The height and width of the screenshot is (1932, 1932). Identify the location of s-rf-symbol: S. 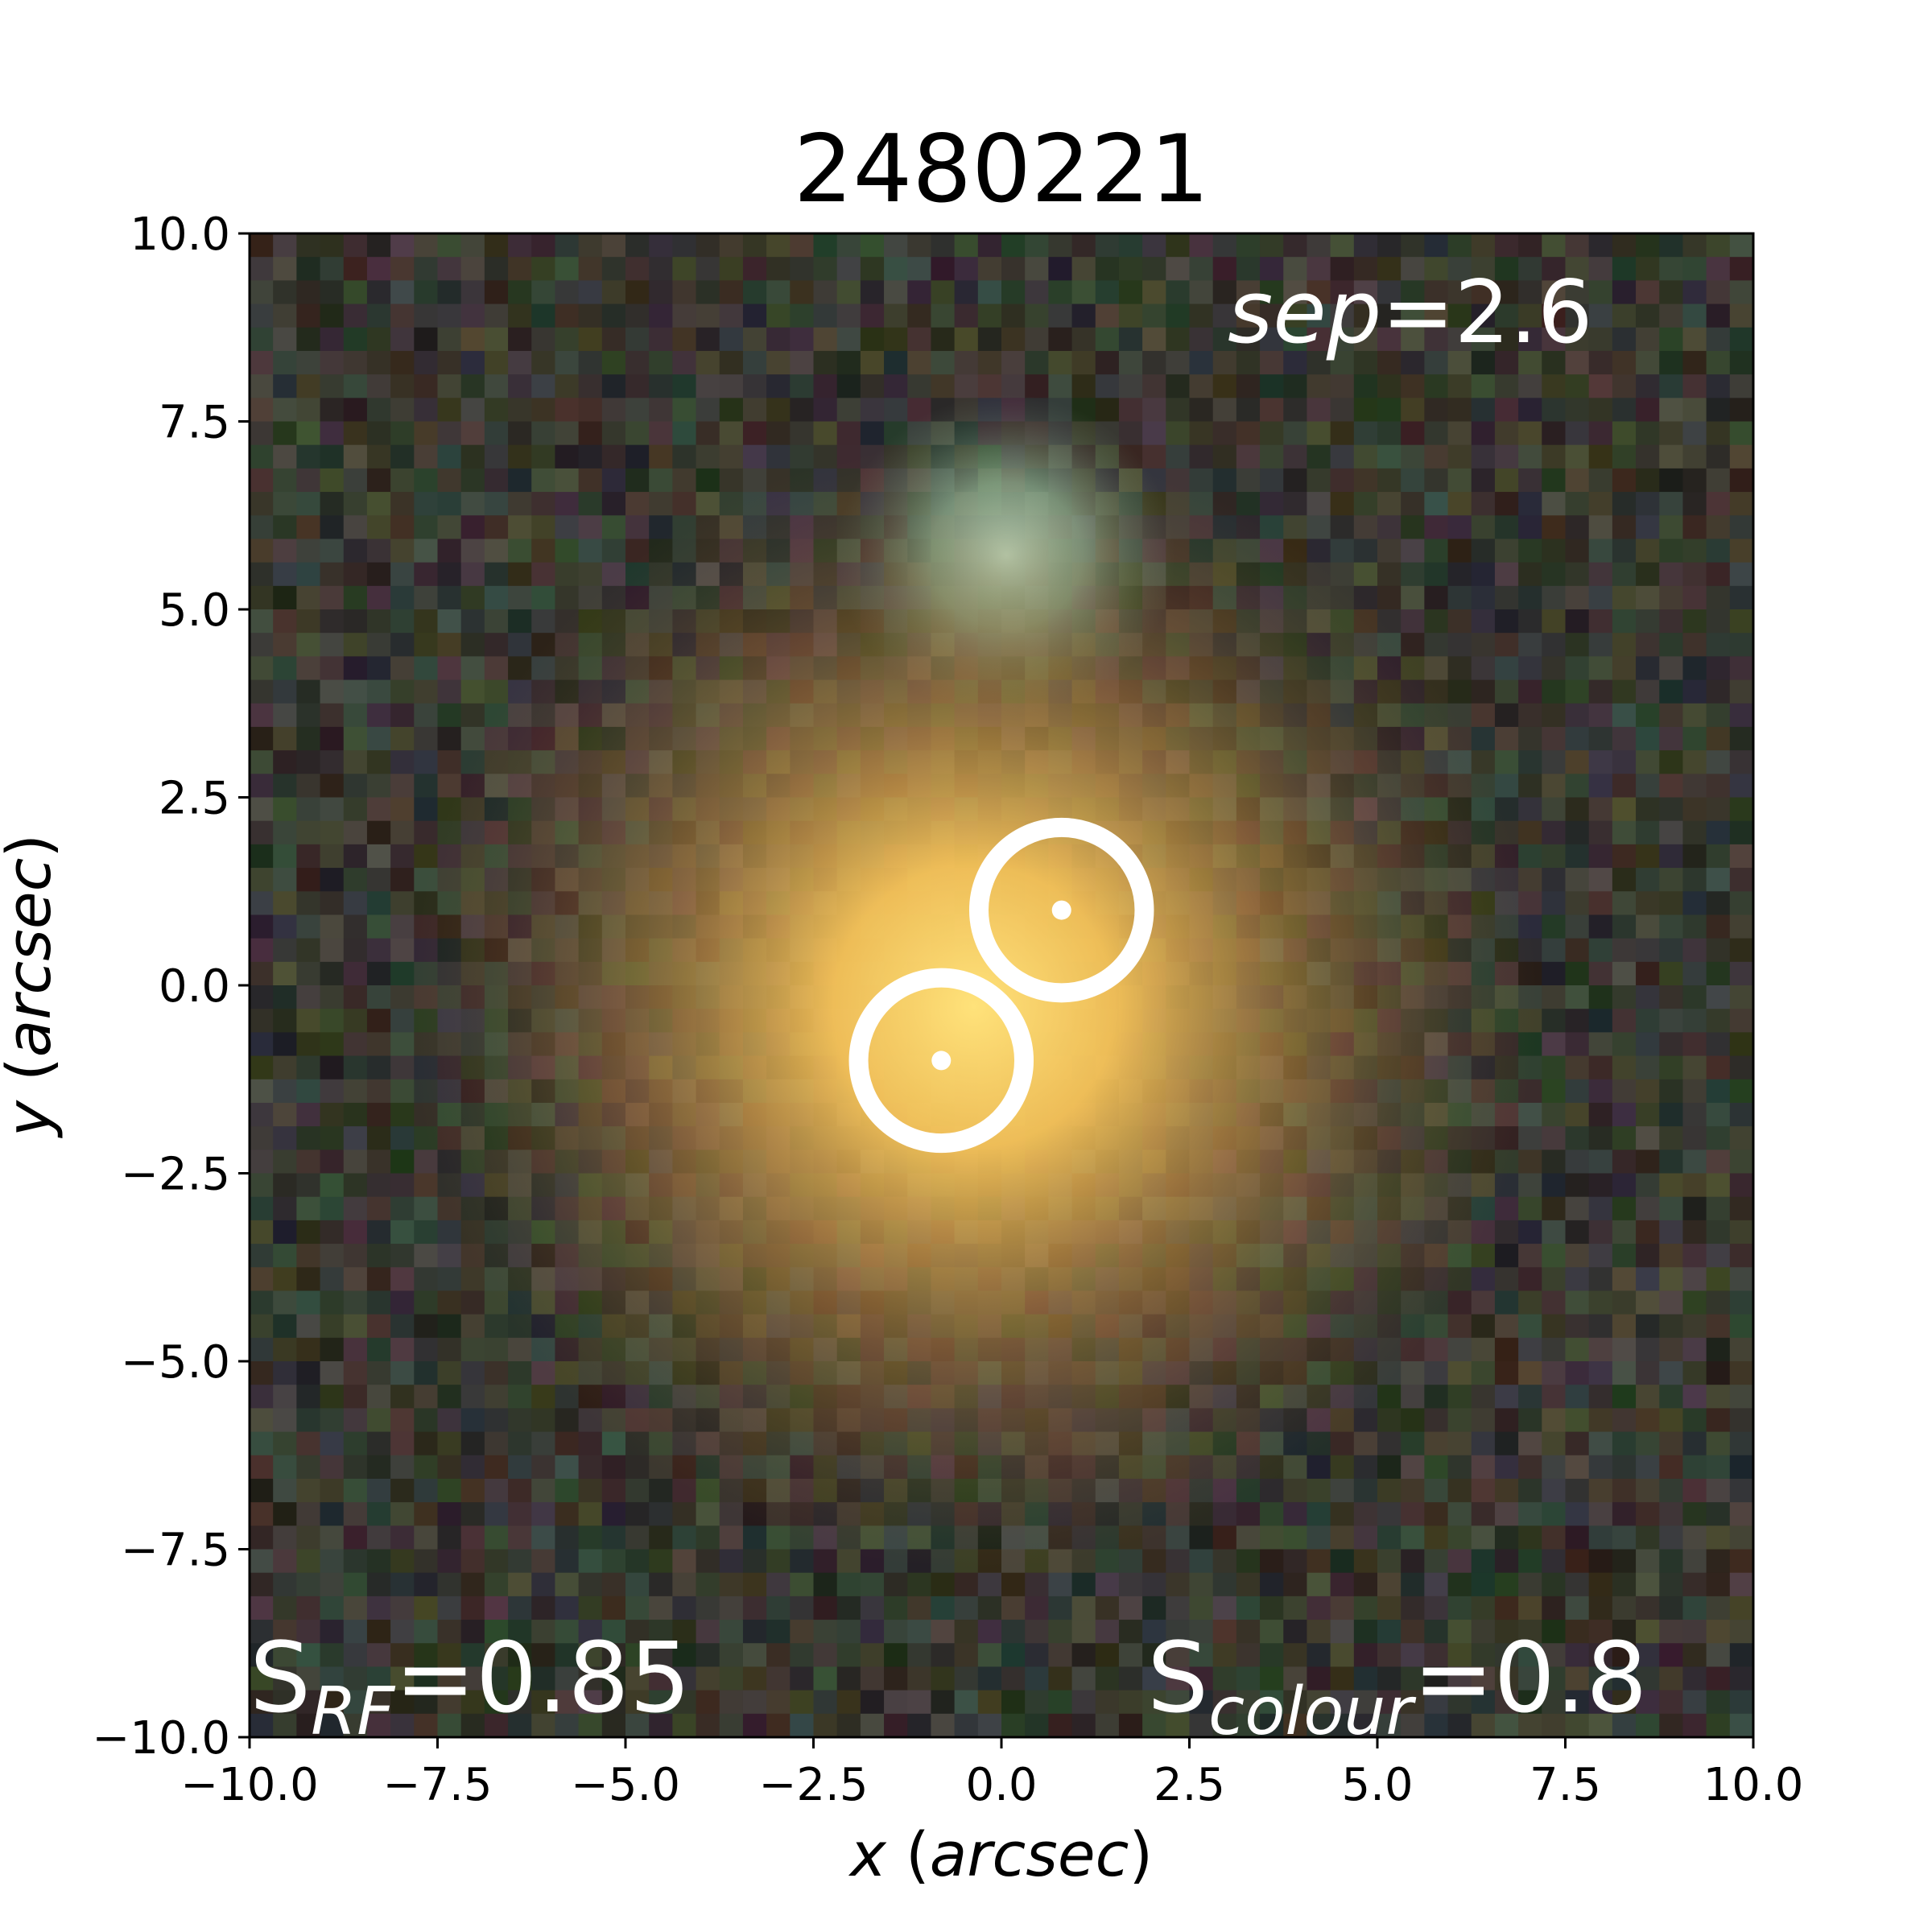
(280, 1679).